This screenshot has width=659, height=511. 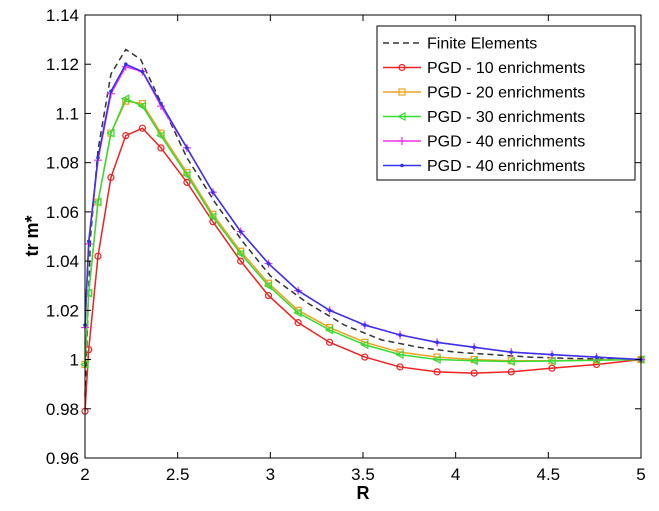 What do you see at coordinates (178, 474) in the screenshot?
I see `x-tick-label: 2.5` at bounding box center [178, 474].